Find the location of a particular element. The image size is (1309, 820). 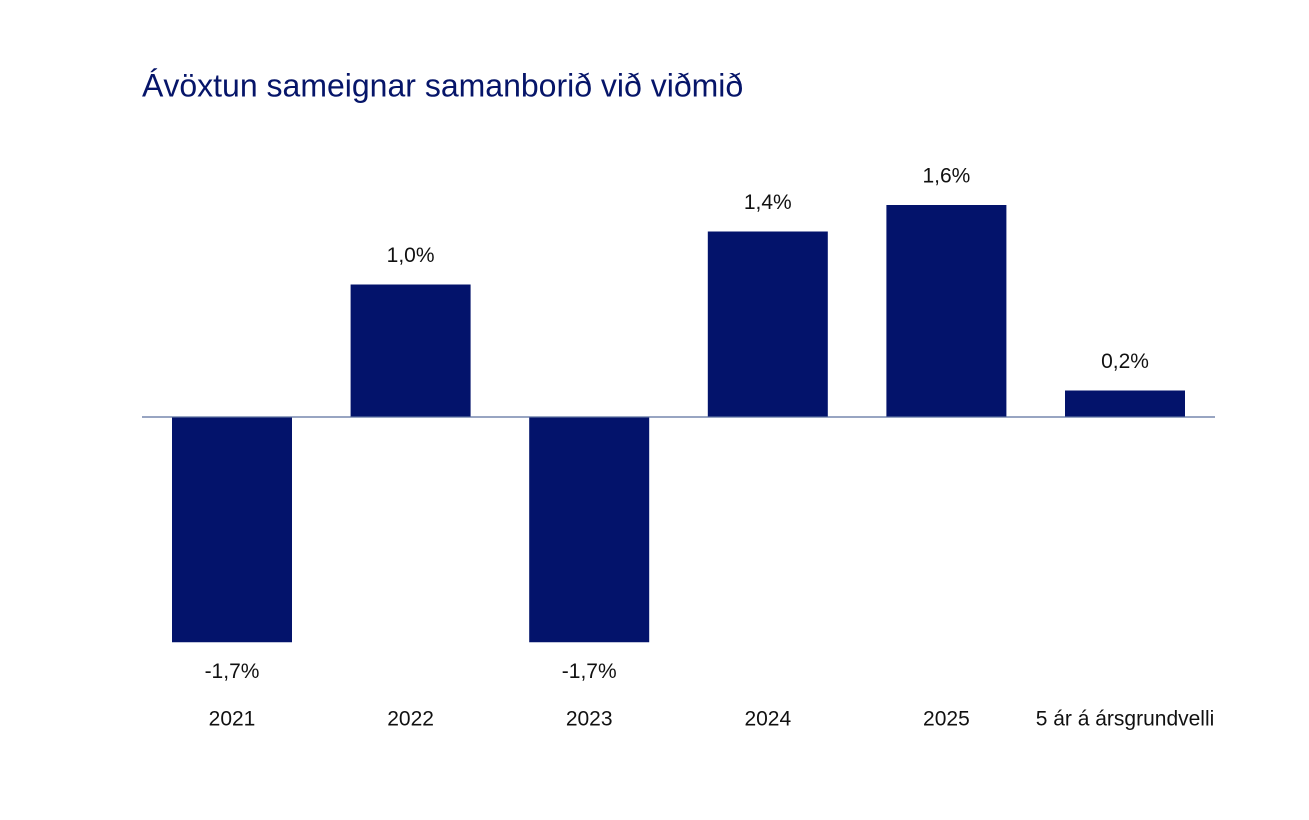

value-label: 1,0% is located at coordinates (411, 255).